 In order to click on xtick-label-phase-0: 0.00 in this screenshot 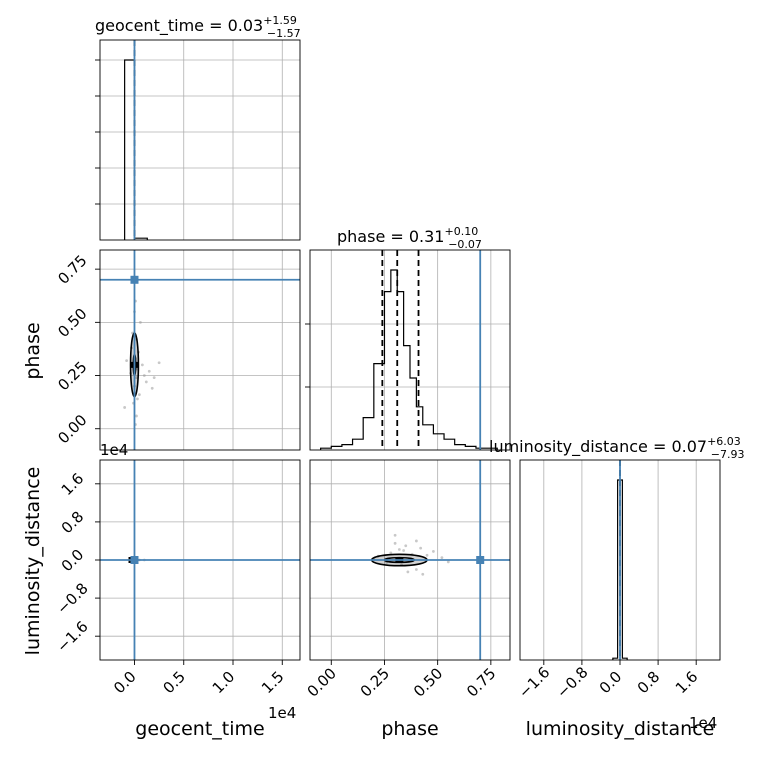, I will do `click(322, 682)`.